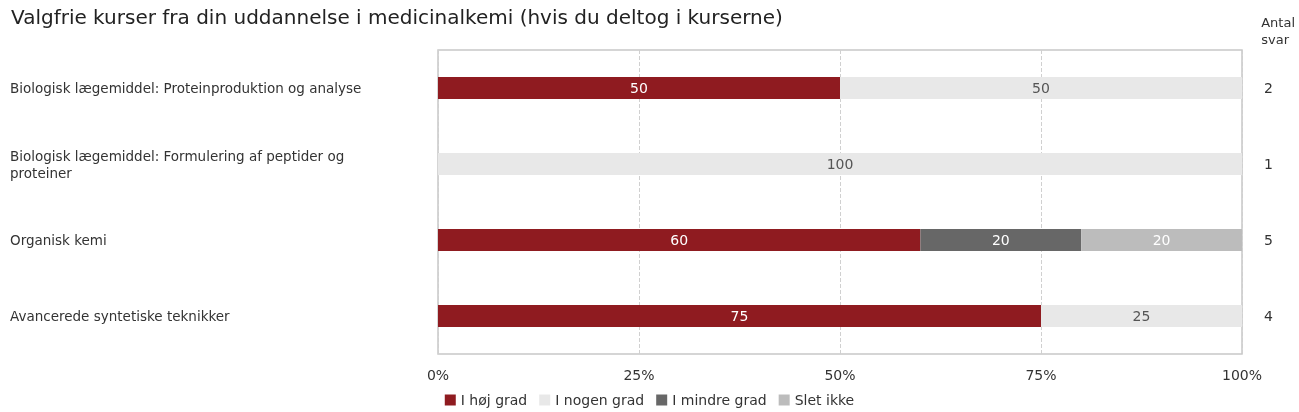  Describe the element at coordinates (824, 400) in the screenshot. I see `legend-label: Slet ikke` at that location.